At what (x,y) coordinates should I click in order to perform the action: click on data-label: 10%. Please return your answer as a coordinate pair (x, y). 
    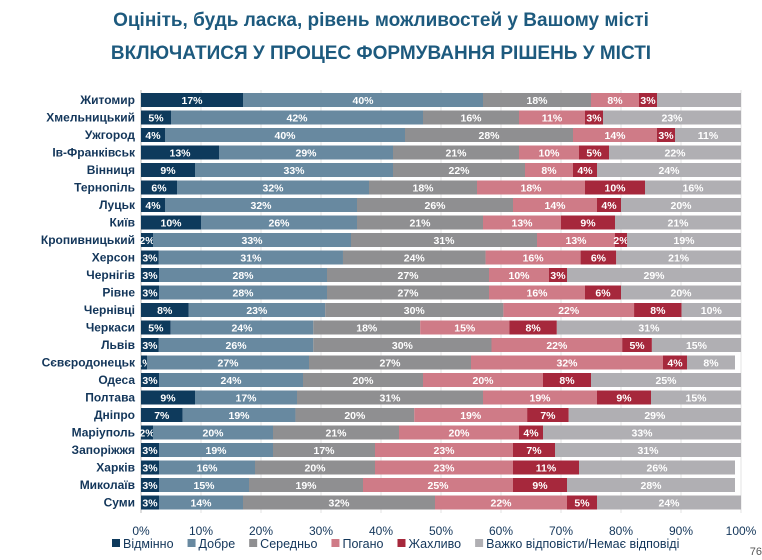
    Looking at the image, I should click on (171, 224).